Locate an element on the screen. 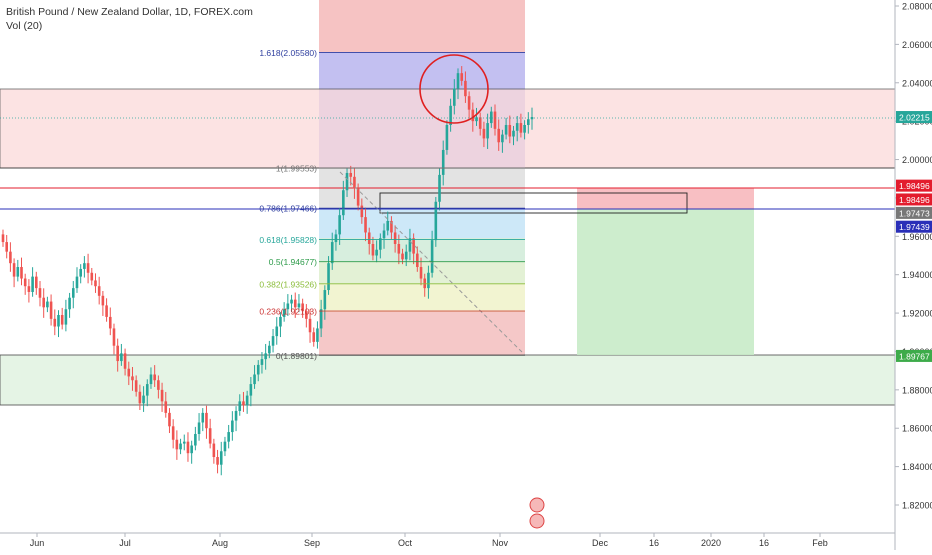 This screenshot has height=555, width=932. fib-diagonal-trendline is located at coordinates (432, 263).